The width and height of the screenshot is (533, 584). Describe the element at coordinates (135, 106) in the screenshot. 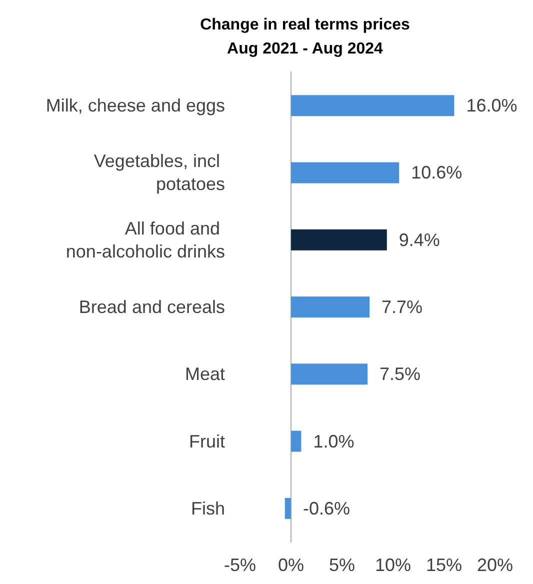

I see `y-tick-label: Milk, cheese and eggs` at that location.